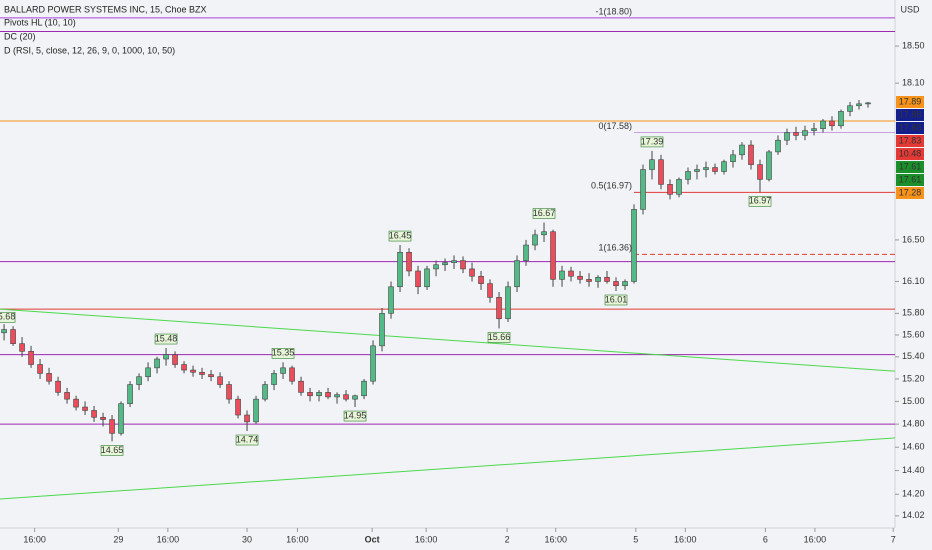  Describe the element at coordinates (765, 539) in the screenshot. I see `x-tick-label: 6` at that location.